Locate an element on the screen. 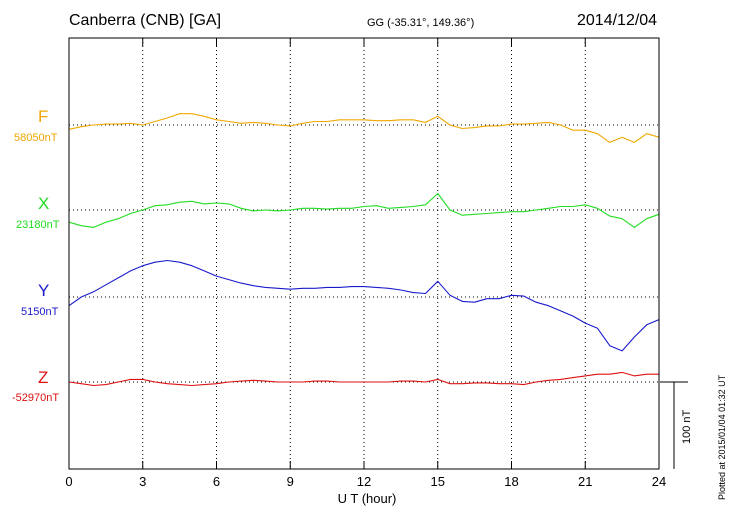  x-tick-label-12: 12 is located at coordinates (364, 481).